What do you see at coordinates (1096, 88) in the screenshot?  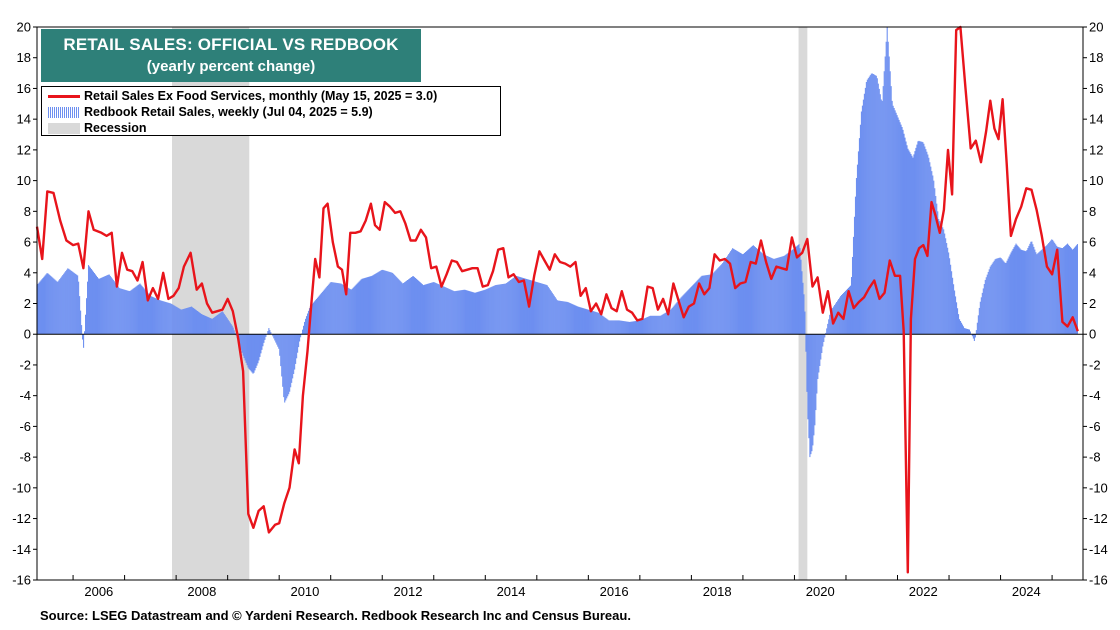 I see `y-tick-label-right: 16` at bounding box center [1096, 88].